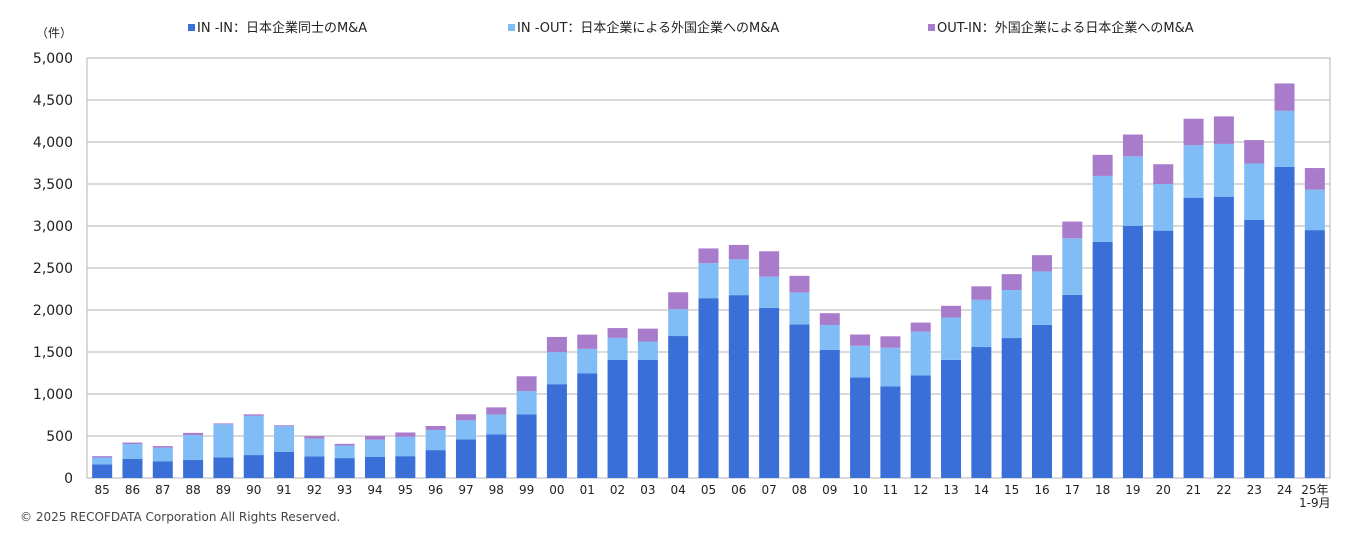 The width and height of the screenshot is (1360, 540). Describe the element at coordinates (587, 490) in the screenshot. I see `x-tick-label: 01` at that location.